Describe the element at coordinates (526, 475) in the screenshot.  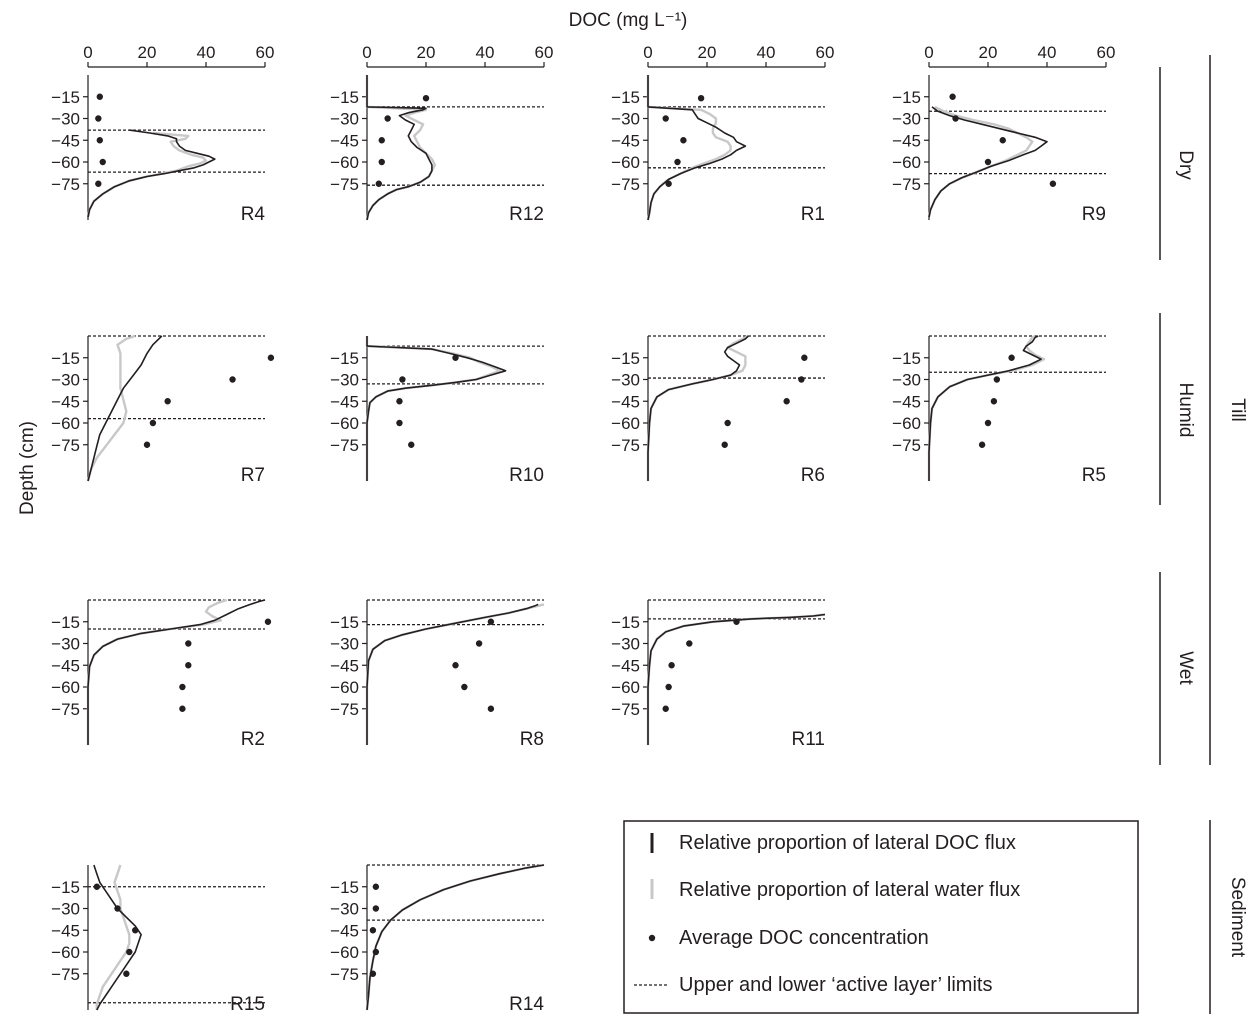
I see `panel-label: R10` at that location.